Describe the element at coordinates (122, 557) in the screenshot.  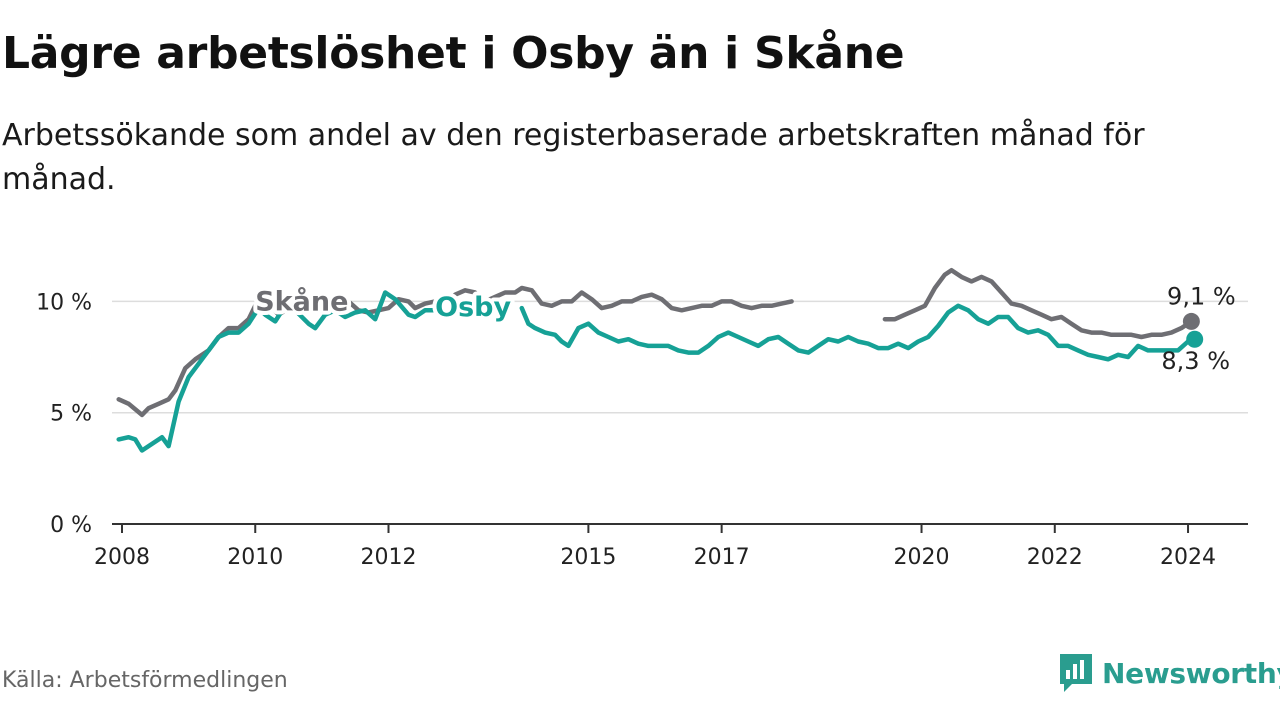
I see `x-tick-label: 2008` at that location.